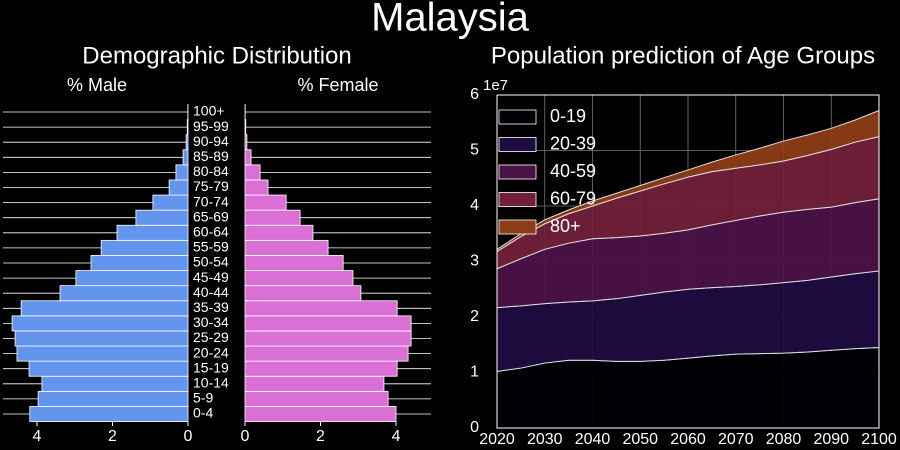 The image size is (900, 450). What do you see at coordinates (545, 439) in the screenshot?
I see `x-tick-label: 2030` at bounding box center [545, 439].